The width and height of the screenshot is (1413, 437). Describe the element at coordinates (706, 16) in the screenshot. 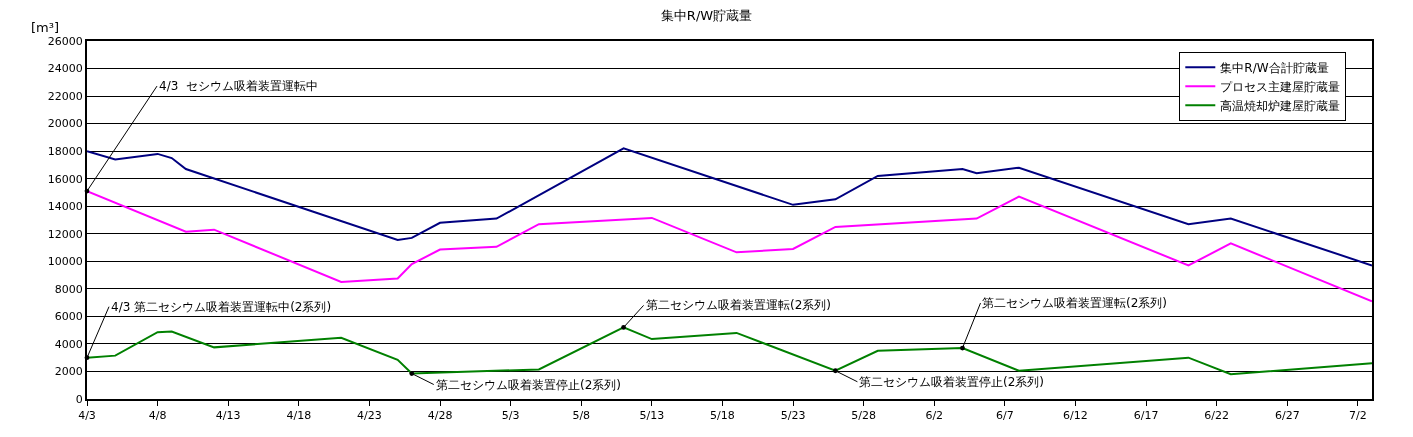

I see `chart-title: 集中R/W貯蔵量` at that location.